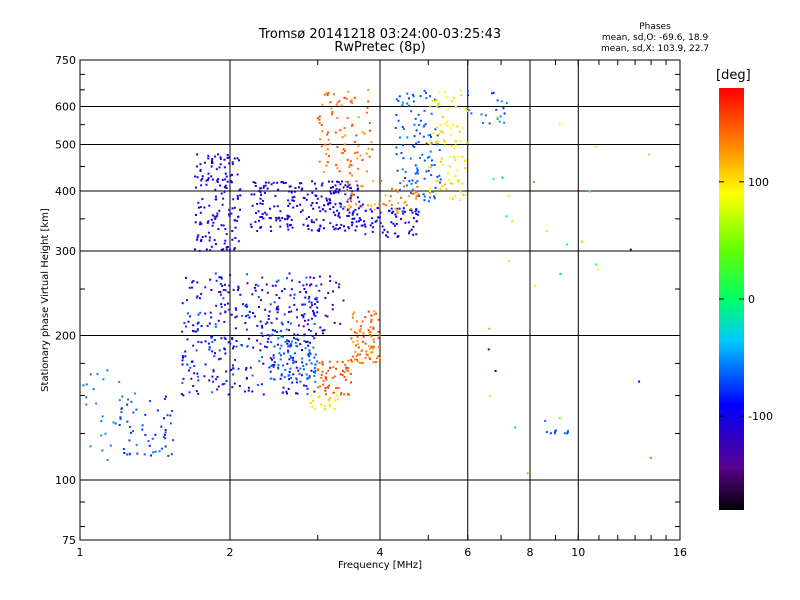 Image resolution: width=800 pixels, height=600 pixels. What do you see at coordinates (655, 49) in the screenshot?
I see `phase-stats-x-mode: mean, sd,X: 103.9, 22.7` at bounding box center [655, 49].